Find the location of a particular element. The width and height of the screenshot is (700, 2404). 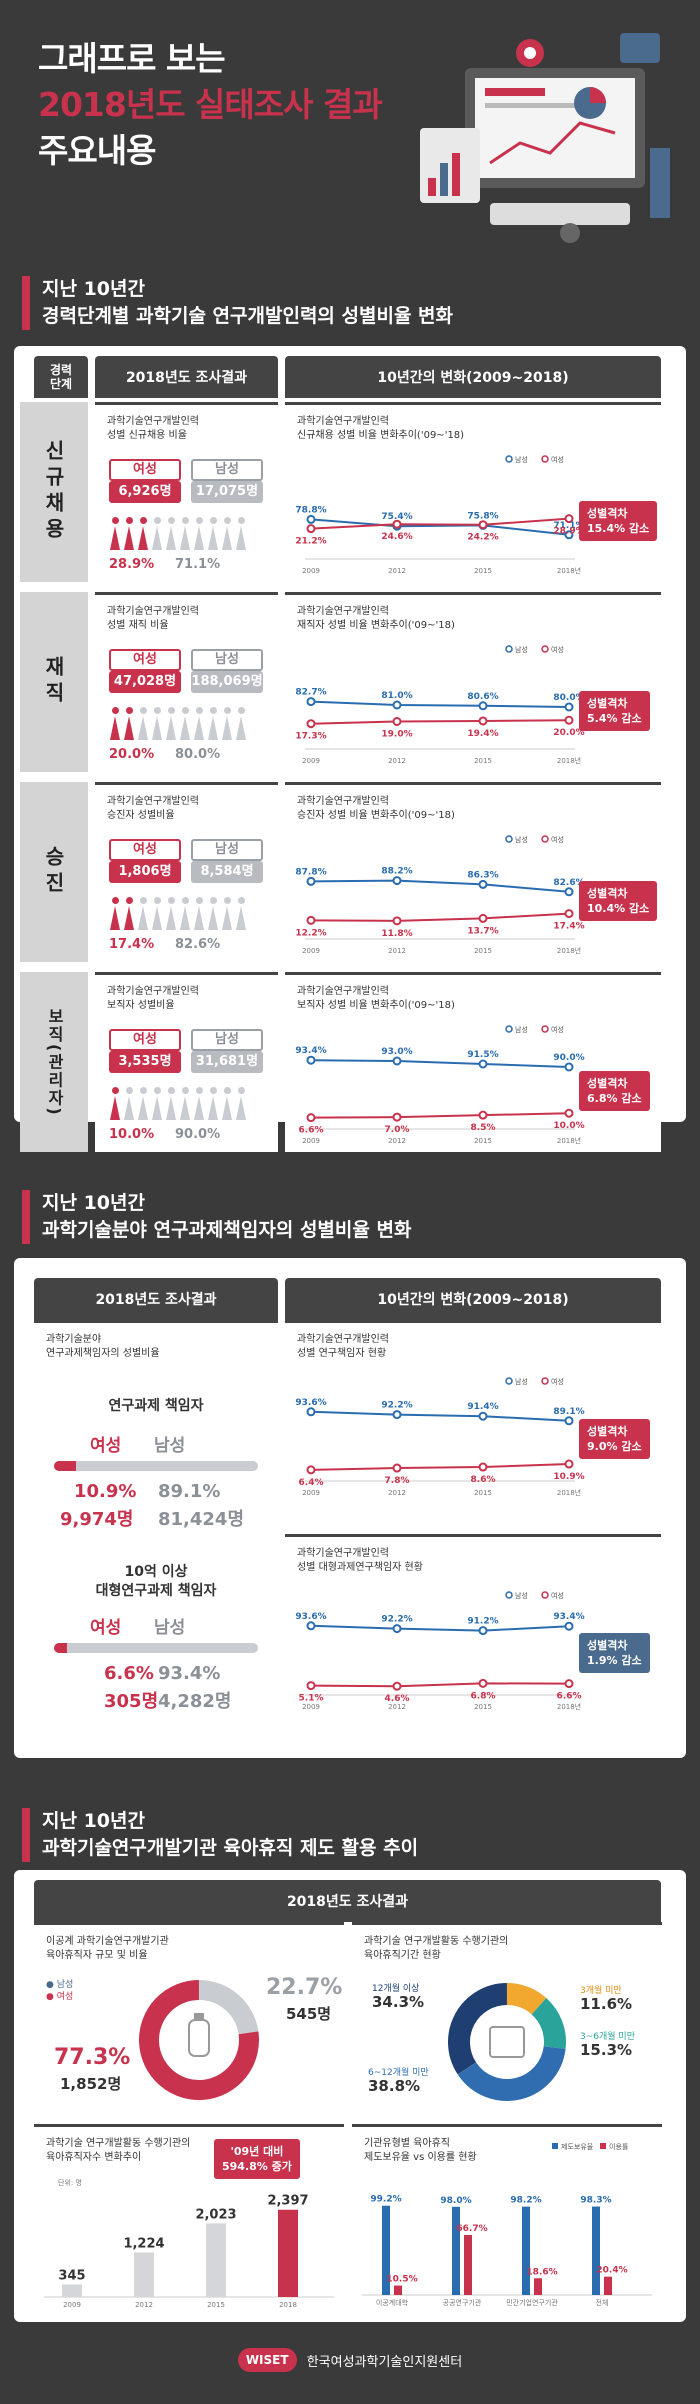

wiset-logo: WISET is located at coordinates (267, 2360).